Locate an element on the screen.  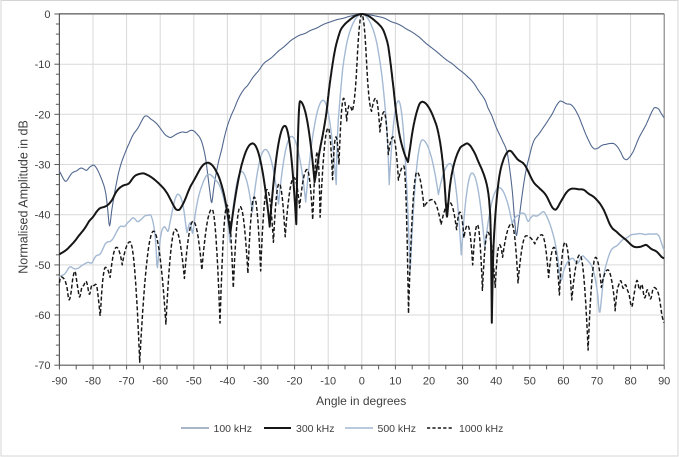
svg-text: 500 kHz is located at coordinates (397, 429).